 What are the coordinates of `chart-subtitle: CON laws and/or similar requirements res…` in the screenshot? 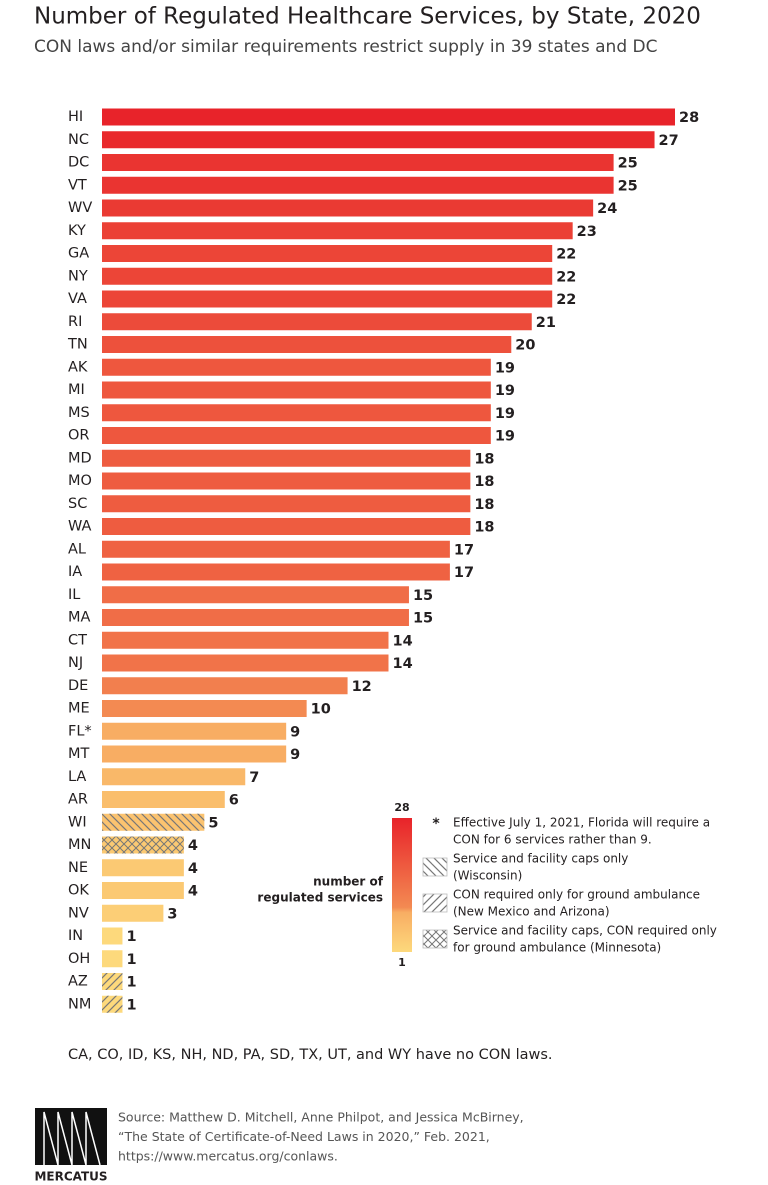 It's located at (345, 47).